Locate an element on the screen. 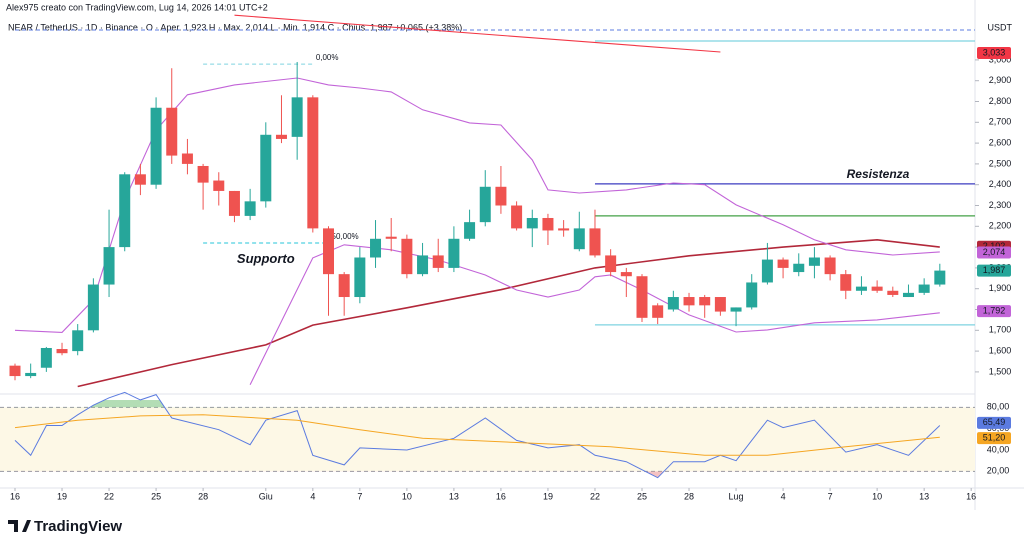 This screenshot has height=546, width=1024. price-tag-label: 1,987 is located at coordinates (994, 270).